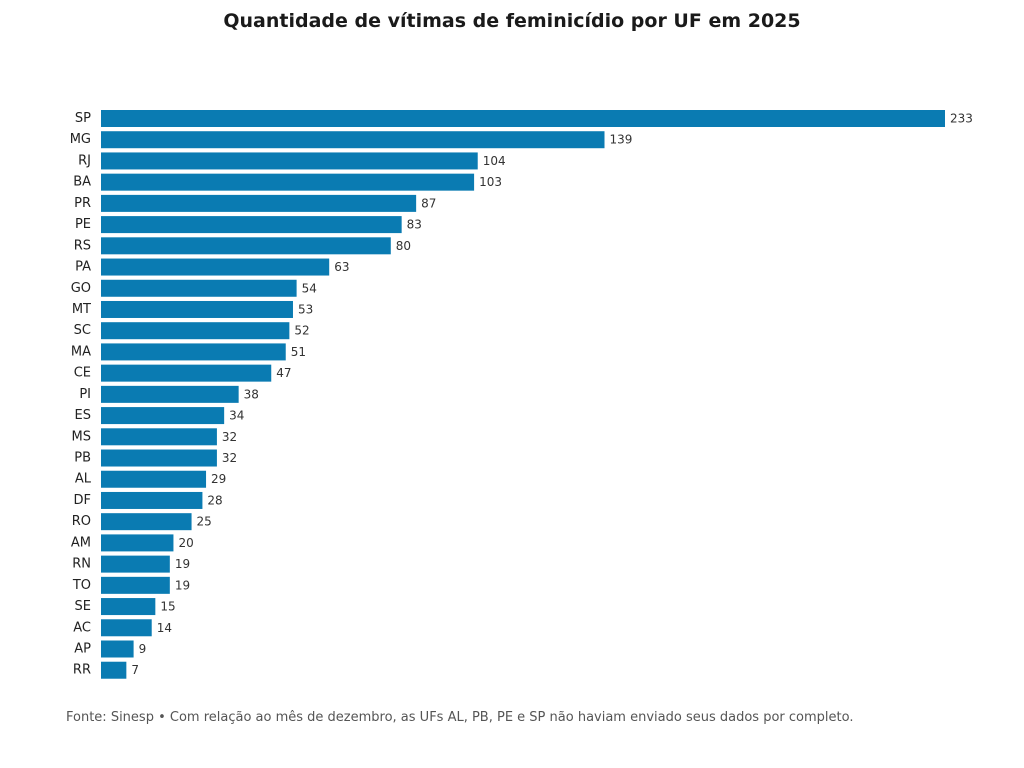  I want to click on bar-row-rj: RJ 104, so click(292, 161).